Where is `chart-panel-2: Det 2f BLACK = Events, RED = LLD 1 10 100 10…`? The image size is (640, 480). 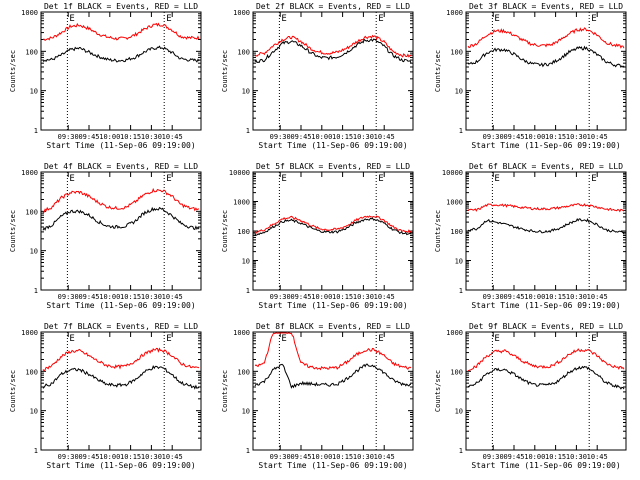
chart-panel-2: Det 2f BLACK = Events, RED = LLD 1 10 100 10… is located at coordinates (317, 76).